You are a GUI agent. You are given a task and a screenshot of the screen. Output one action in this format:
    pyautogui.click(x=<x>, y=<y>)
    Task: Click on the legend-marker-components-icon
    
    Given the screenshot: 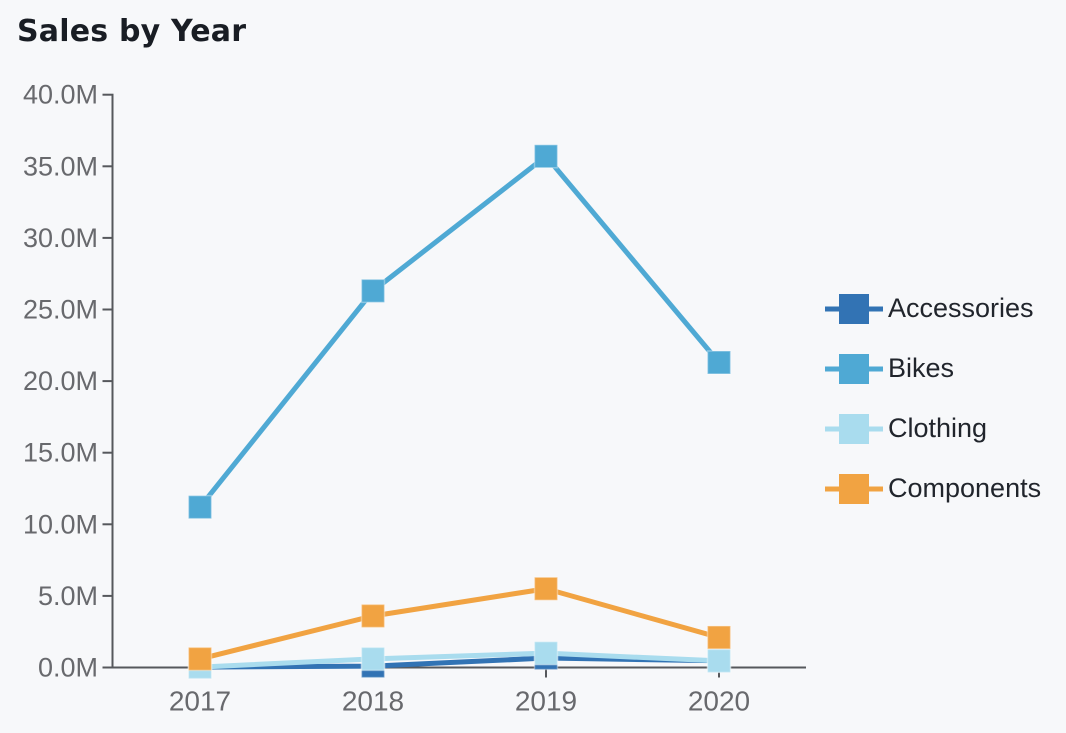 What is the action you would take?
    pyautogui.click(x=854, y=488)
    